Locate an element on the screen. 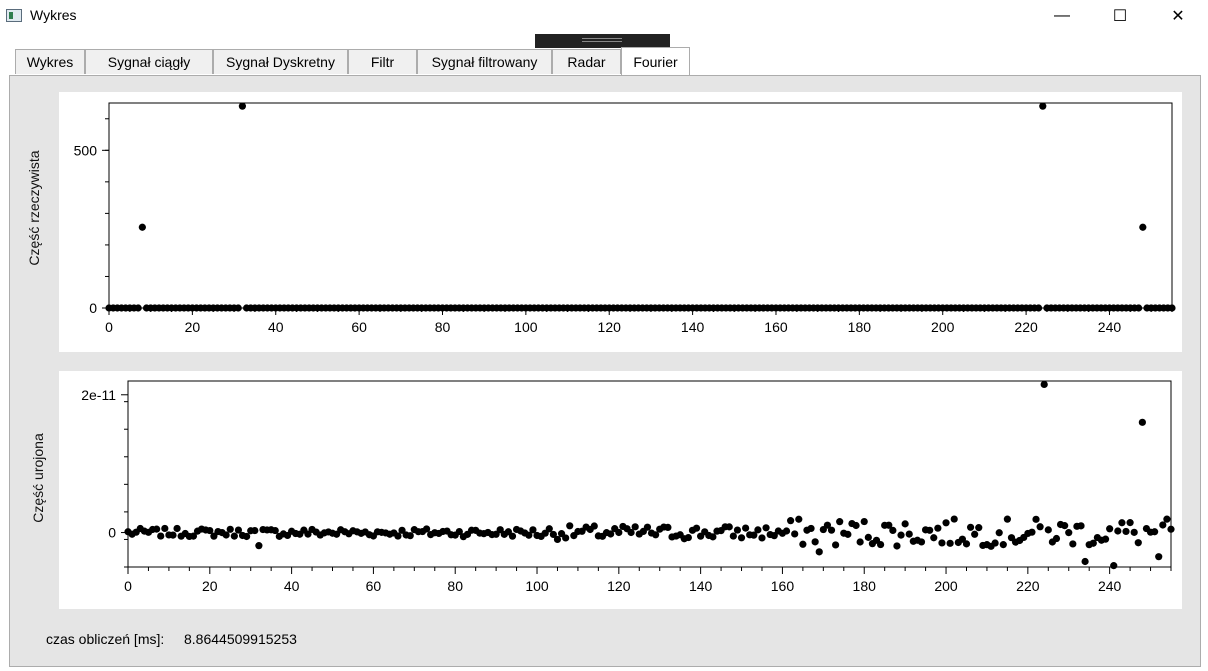 The image size is (1208, 671). computation-time-label: czas obliczeń [ms]: is located at coordinates (105, 639).